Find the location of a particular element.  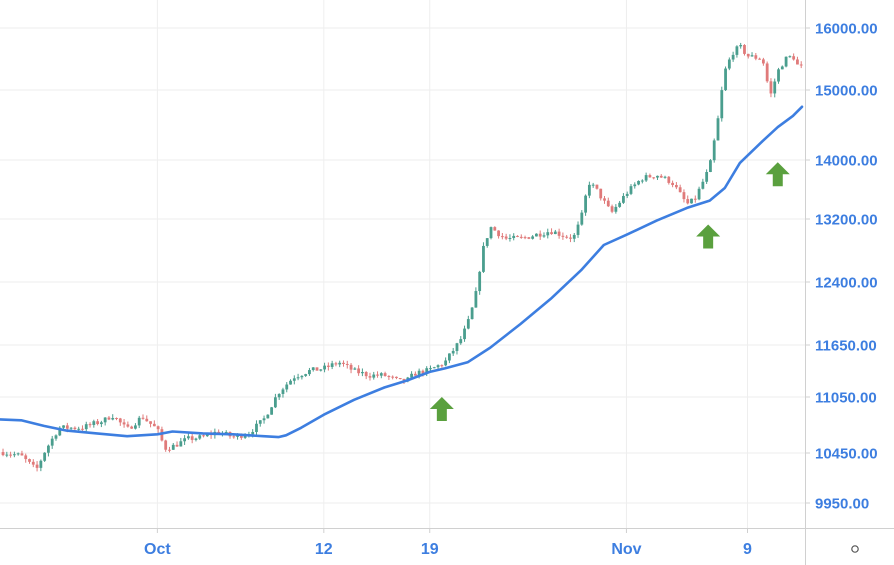

y-tick-label: 15000.00 is located at coordinates (846, 91).